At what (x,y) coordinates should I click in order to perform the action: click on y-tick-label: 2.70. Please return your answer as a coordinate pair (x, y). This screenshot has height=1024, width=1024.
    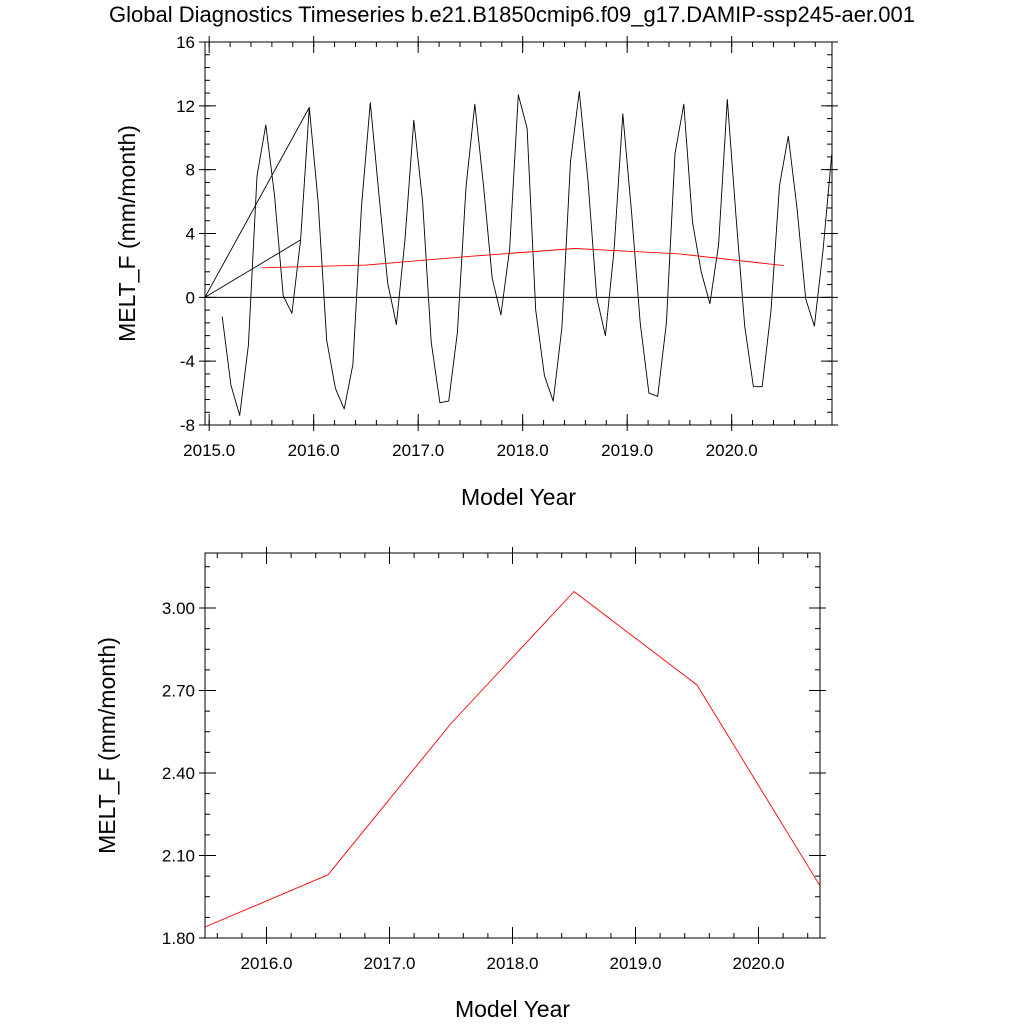
    Looking at the image, I should click on (178, 691).